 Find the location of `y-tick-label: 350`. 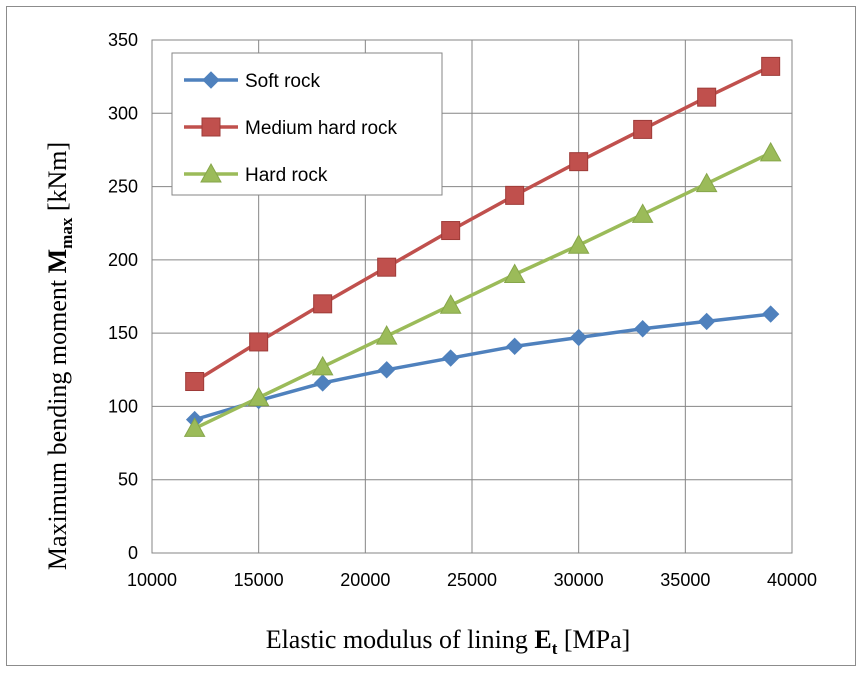

y-tick-label: 350 is located at coordinates (123, 40).